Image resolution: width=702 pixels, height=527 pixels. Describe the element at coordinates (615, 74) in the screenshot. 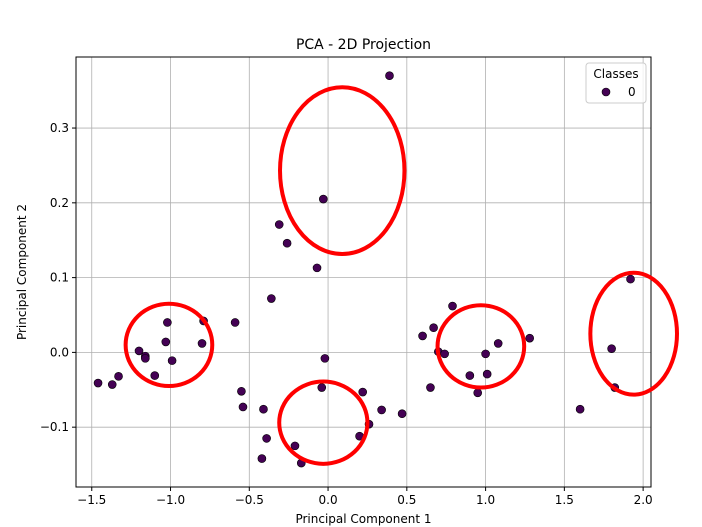

I see `legend-title: Classes` at that location.